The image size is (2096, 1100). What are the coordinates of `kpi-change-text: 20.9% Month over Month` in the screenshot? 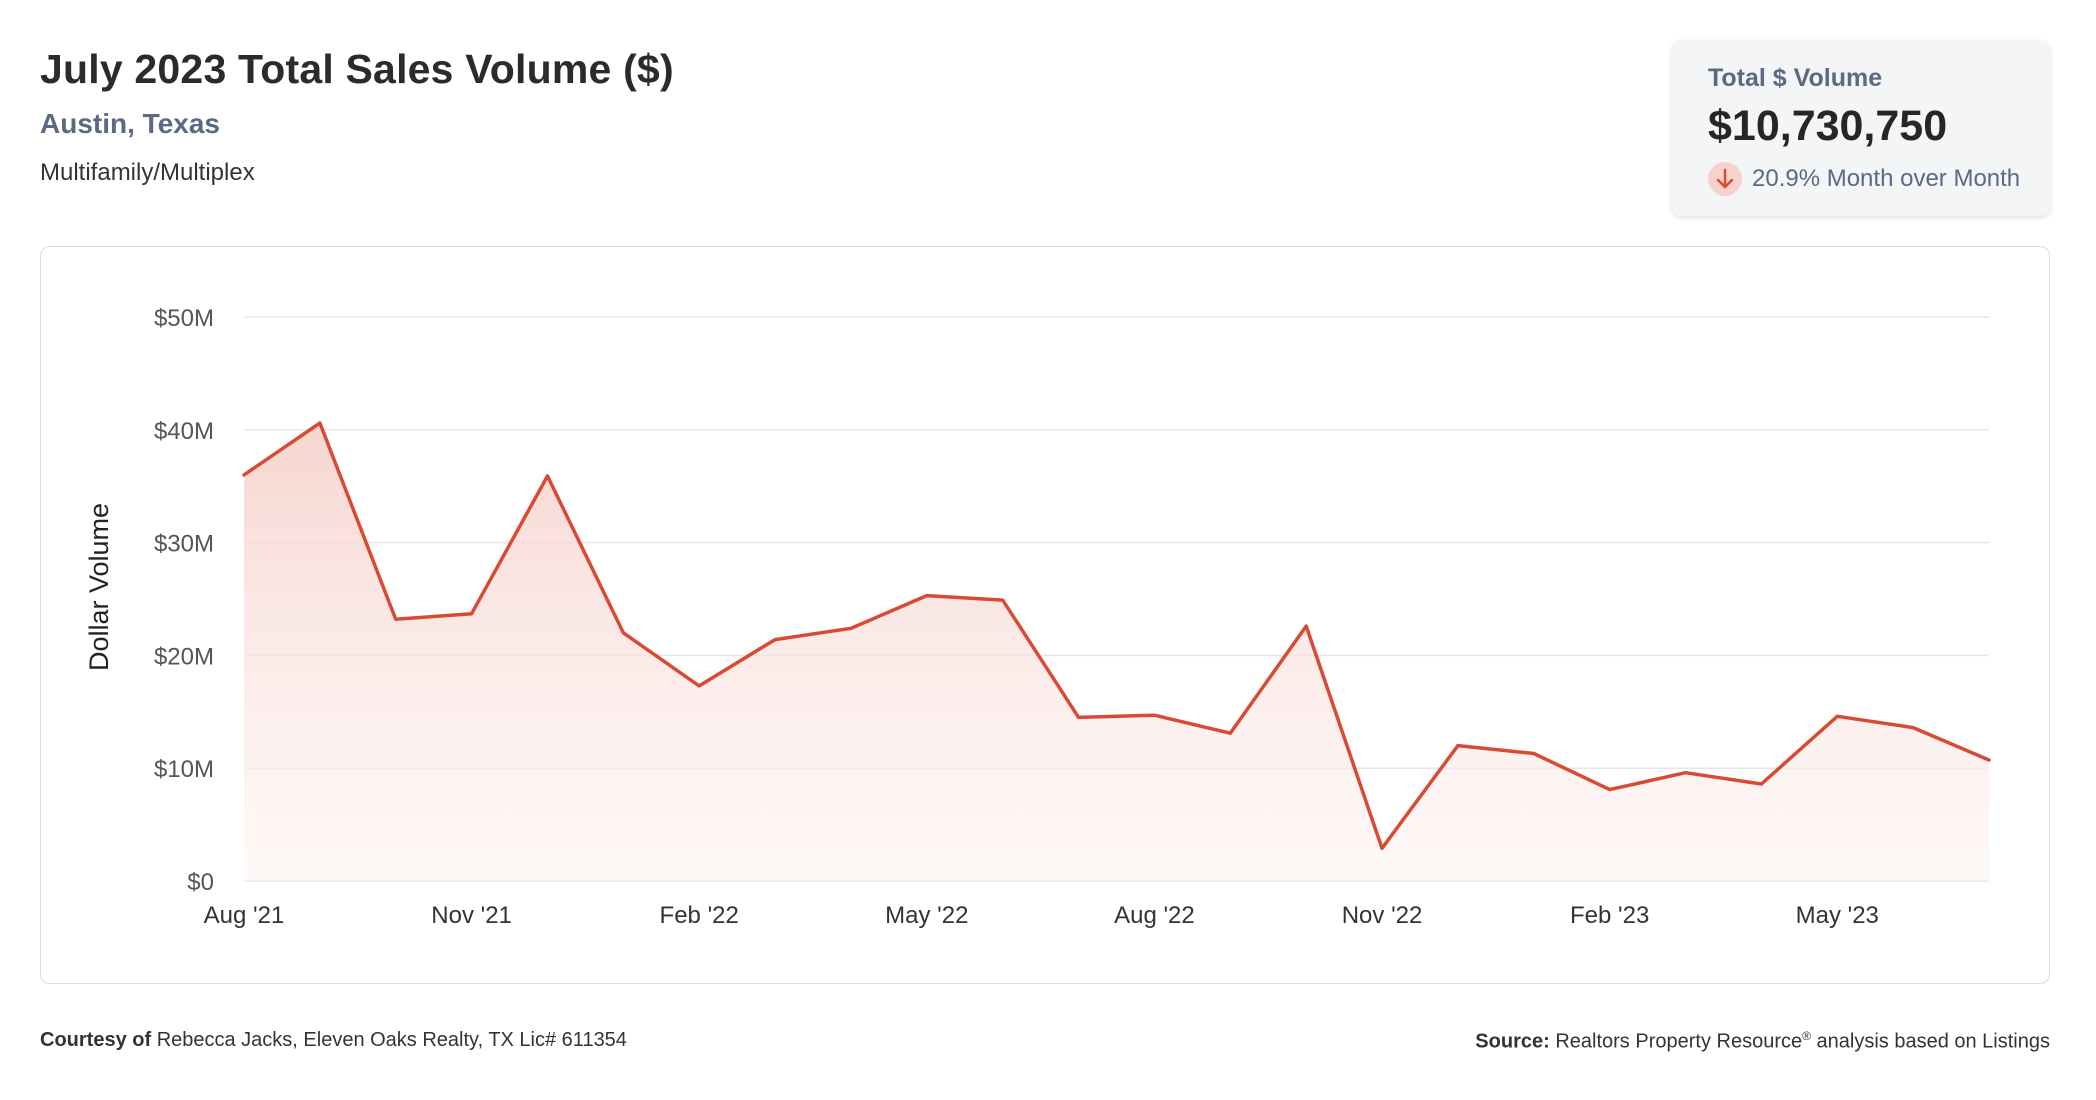 It's located at (1886, 178).